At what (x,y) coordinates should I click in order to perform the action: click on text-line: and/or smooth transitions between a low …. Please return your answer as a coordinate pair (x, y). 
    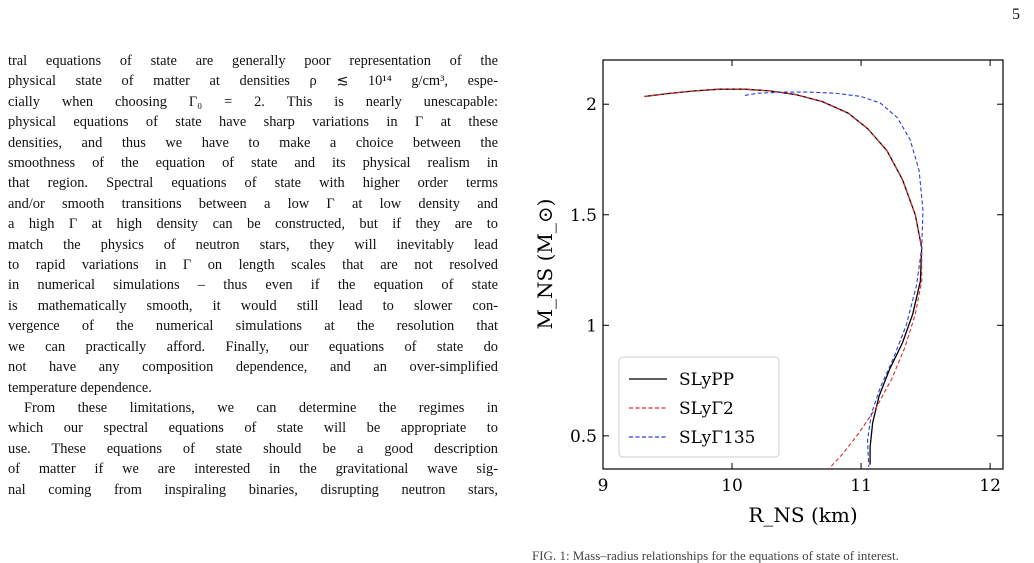
    Looking at the image, I should click on (253, 203).